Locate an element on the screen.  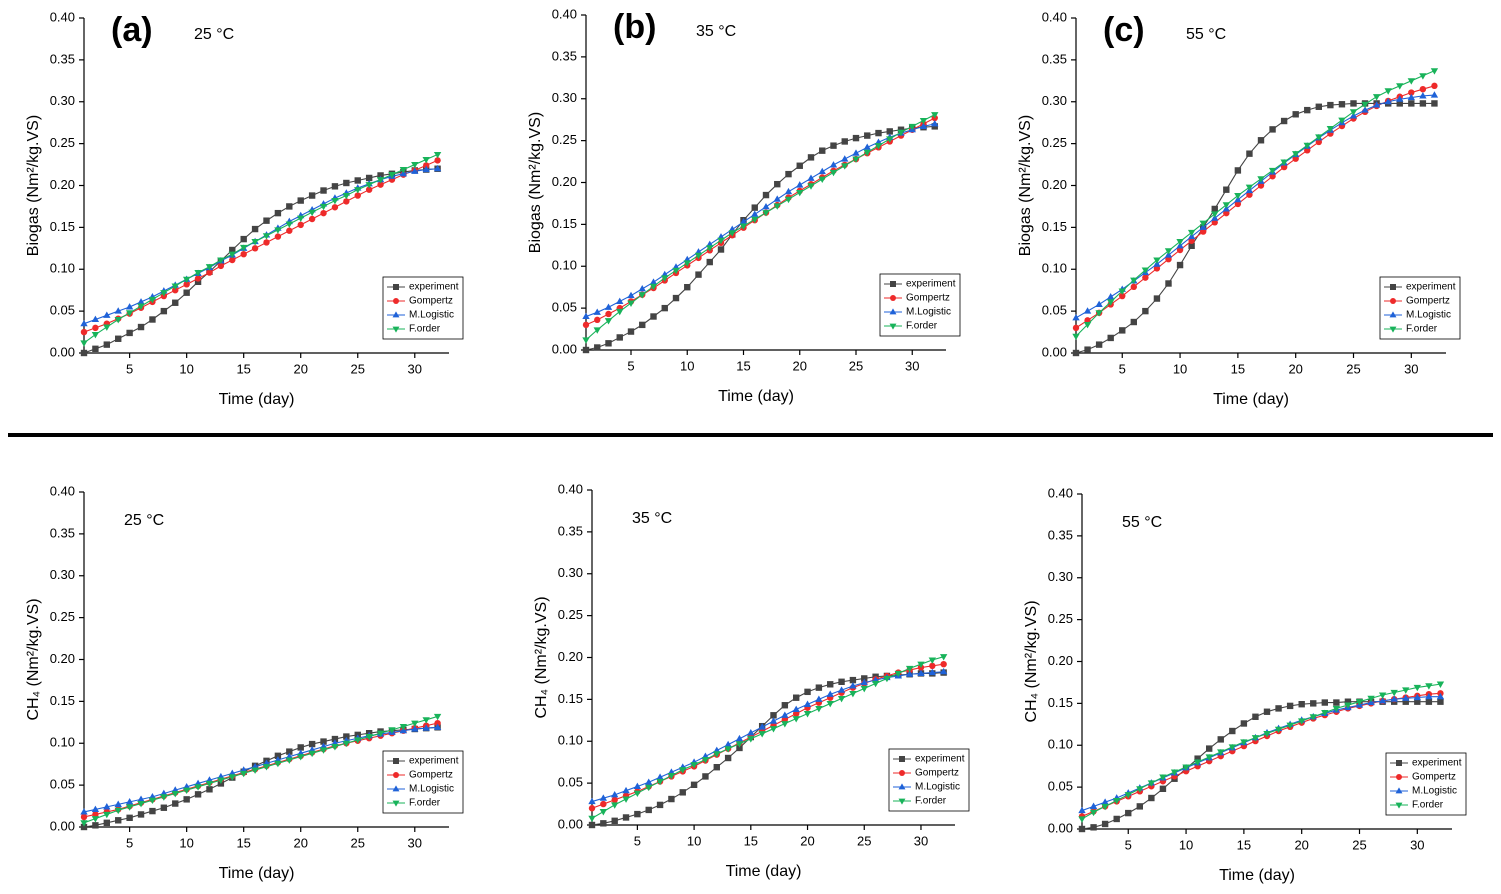
legend-label: experiment is located at coordinates (434, 761).